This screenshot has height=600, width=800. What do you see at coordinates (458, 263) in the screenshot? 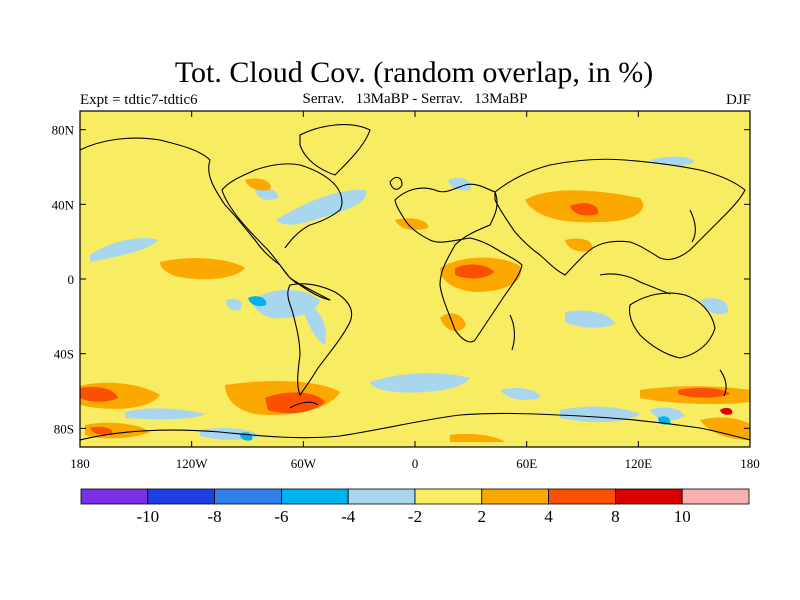
I see `europe-africa-coast` at bounding box center [458, 263].